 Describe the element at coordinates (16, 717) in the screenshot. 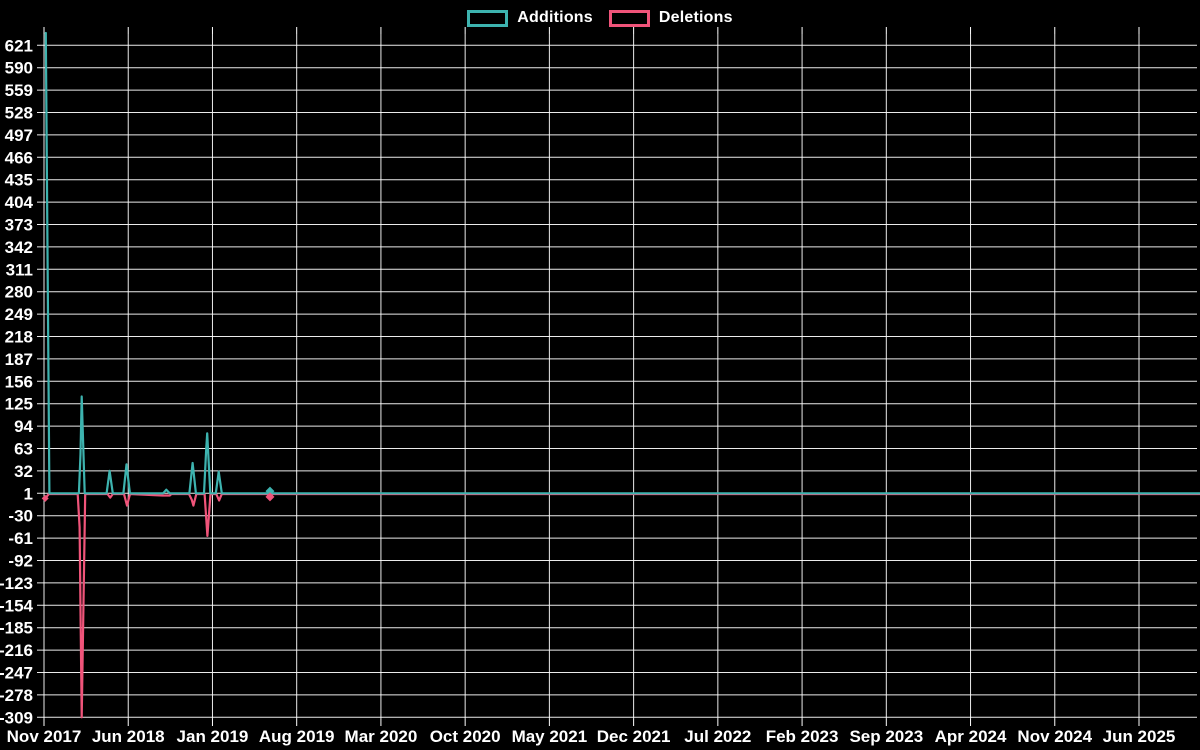

I see `y-tick-label: -309` at that location.